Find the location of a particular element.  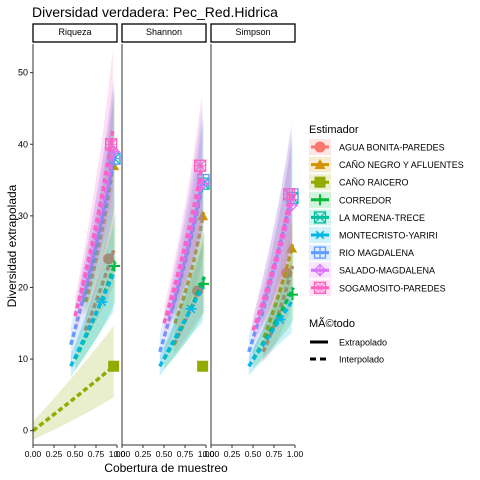

legend-entry: SALADO-MAGDALENA is located at coordinates (372, 270).